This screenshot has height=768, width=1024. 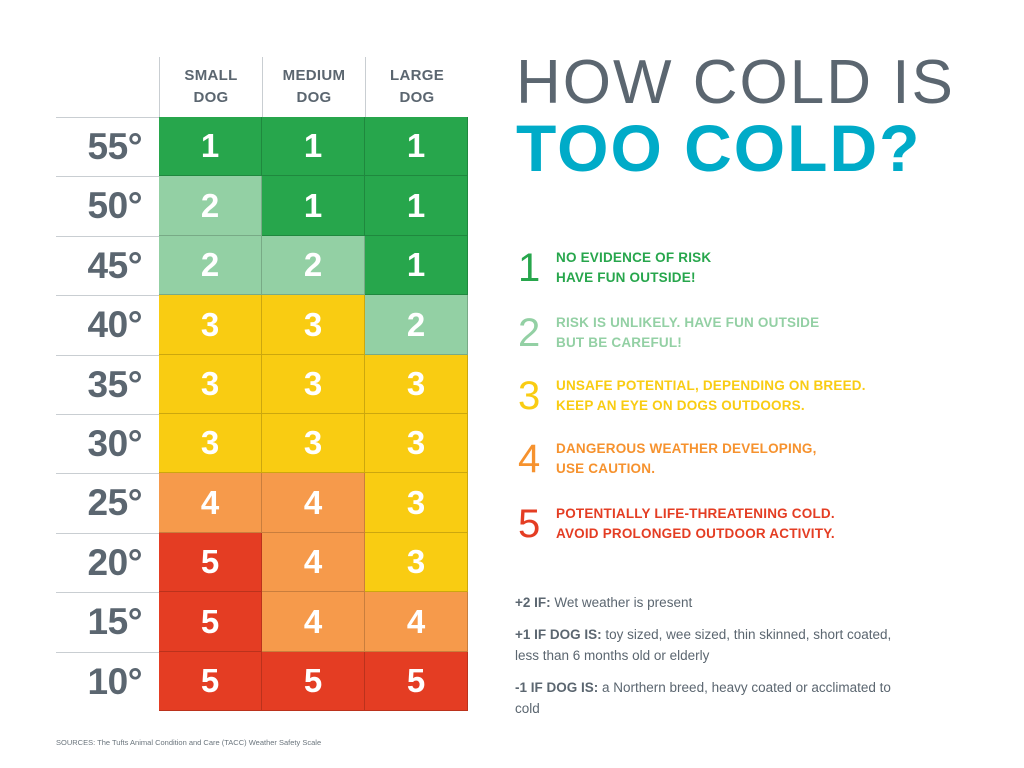 What do you see at coordinates (313, 87) in the screenshot?
I see `column-header-medium-dog: MEDIUM DOG` at bounding box center [313, 87].